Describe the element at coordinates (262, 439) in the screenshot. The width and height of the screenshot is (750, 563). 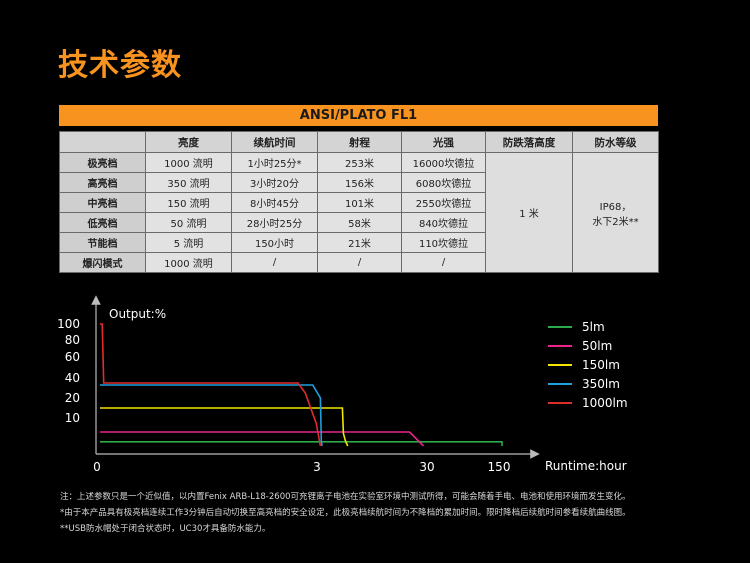
I see `series-line-50lm` at that location.